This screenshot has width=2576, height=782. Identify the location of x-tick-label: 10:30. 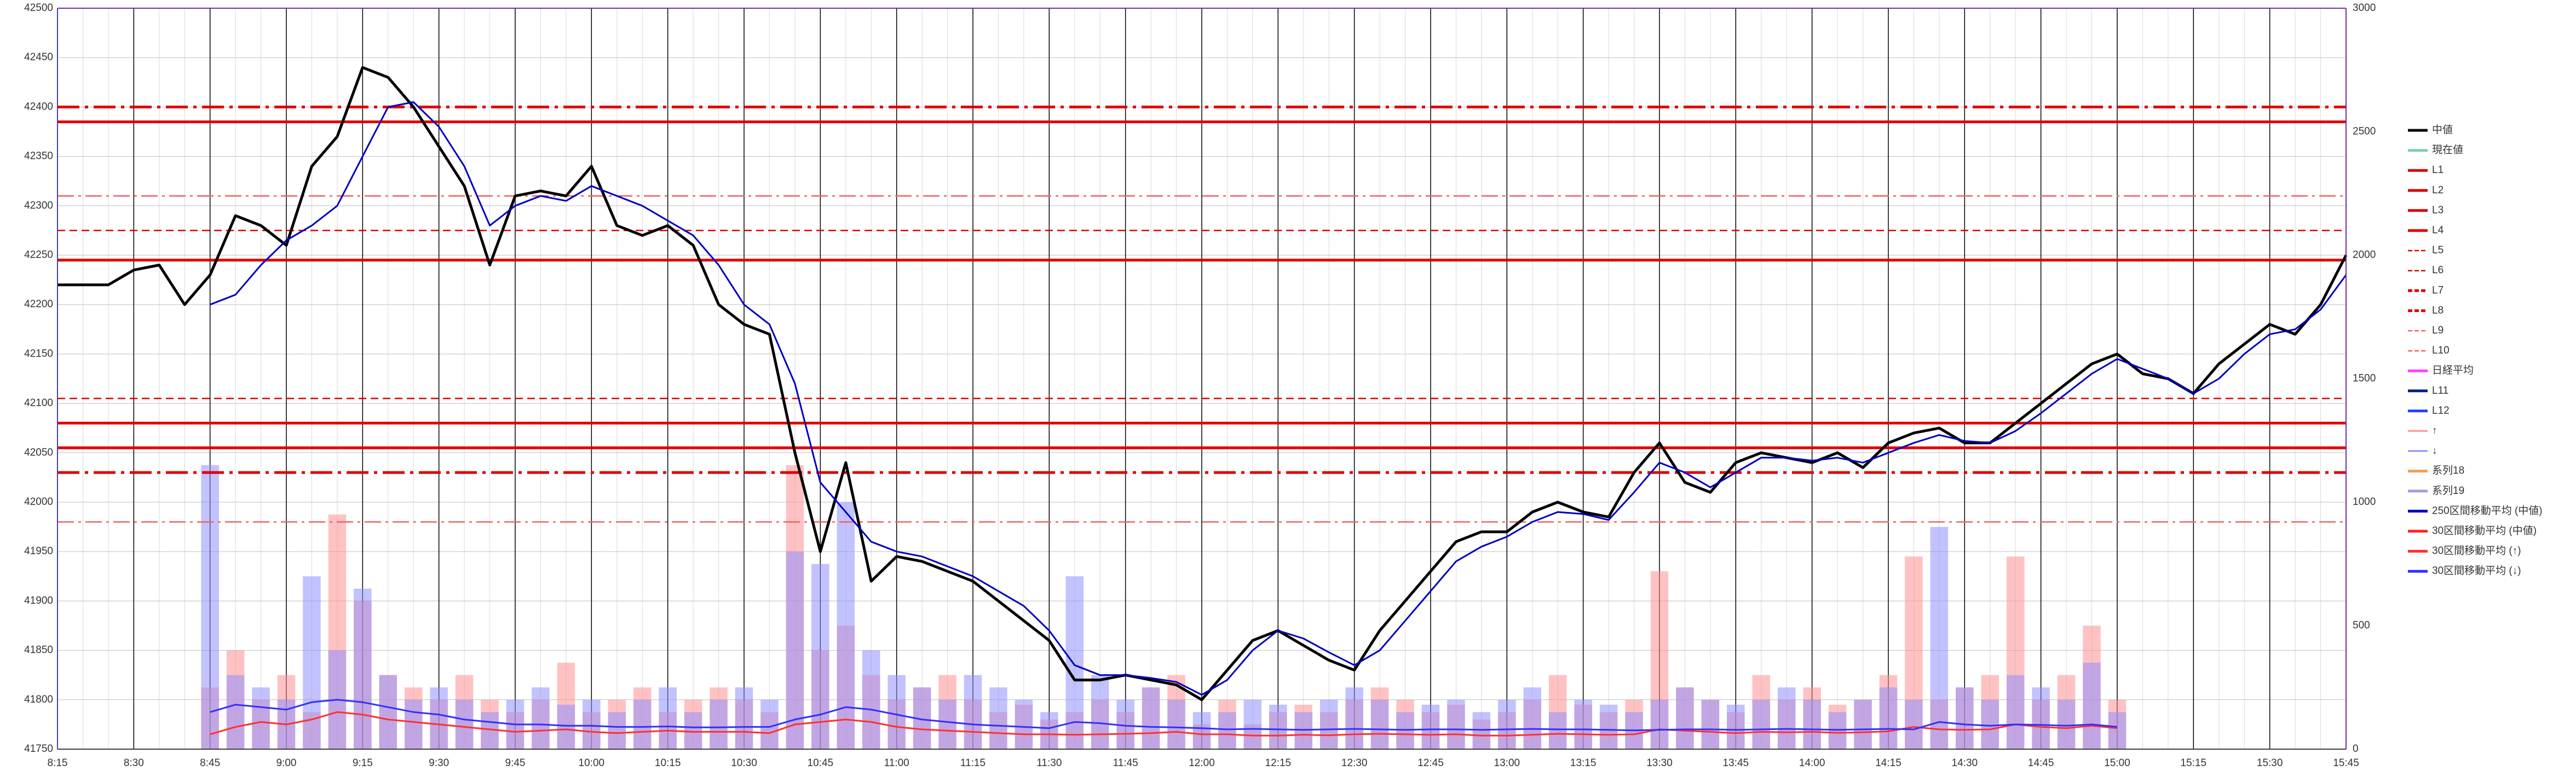
(744, 763).